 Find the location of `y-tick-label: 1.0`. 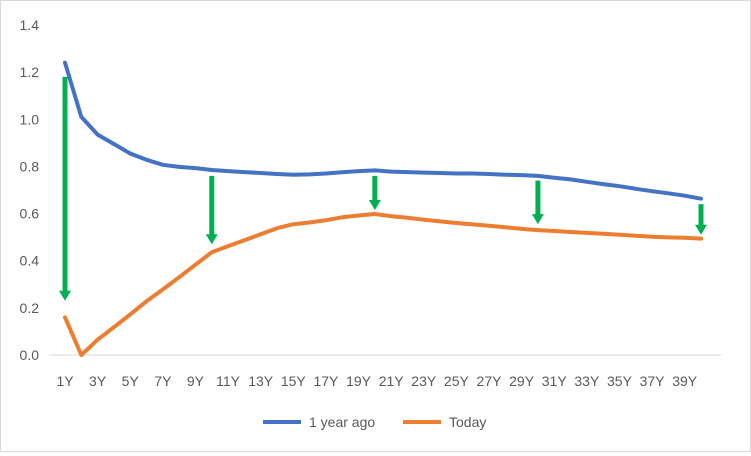

y-tick-label: 1.0 is located at coordinates (30, 119).